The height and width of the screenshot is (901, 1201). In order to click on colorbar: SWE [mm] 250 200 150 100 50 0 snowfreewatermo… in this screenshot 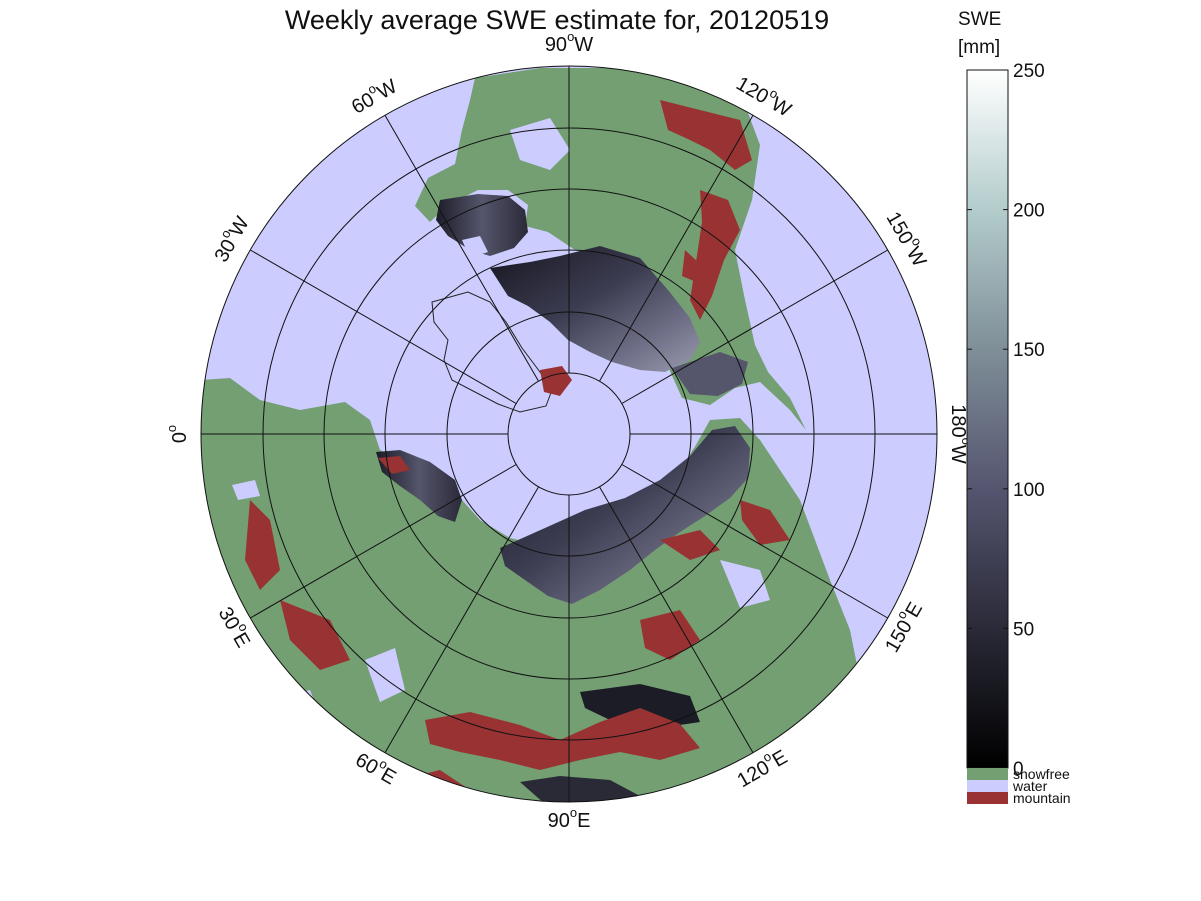, I will do `click(1014, 407)`.